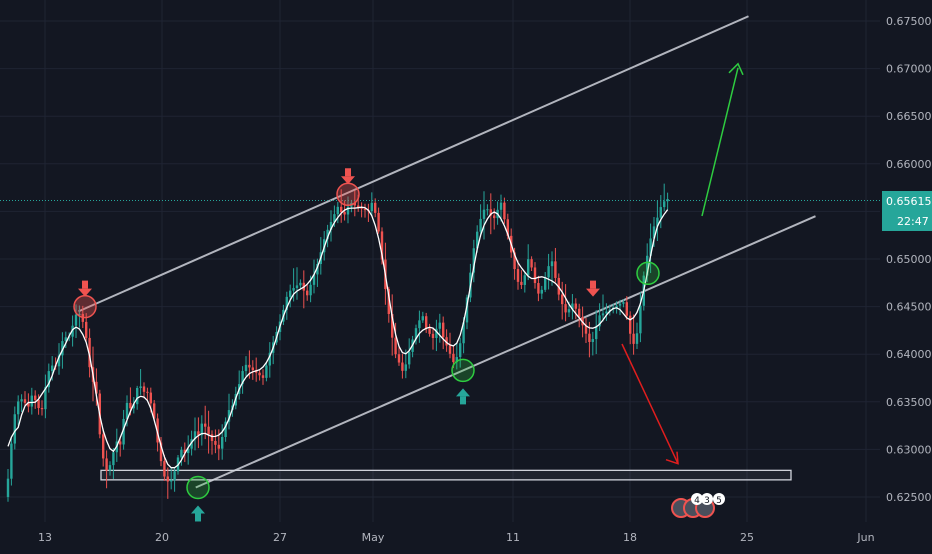 This screenshot has height=554, width=932. I want to click on price-tick-label: 0.65000, so click(909, 259).